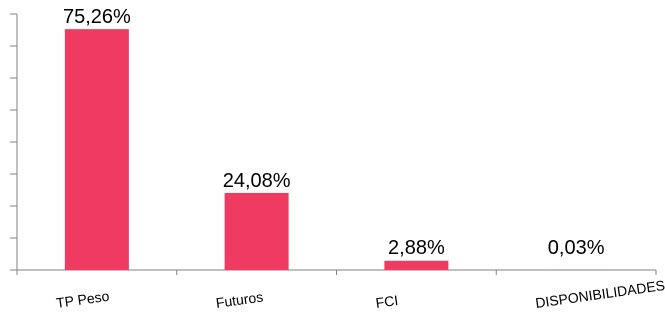 This screenshot has height=328, width=665. Describe the element at coordinates (239, 300) in the screenshot. I see `category-label: Futuros` at that location.